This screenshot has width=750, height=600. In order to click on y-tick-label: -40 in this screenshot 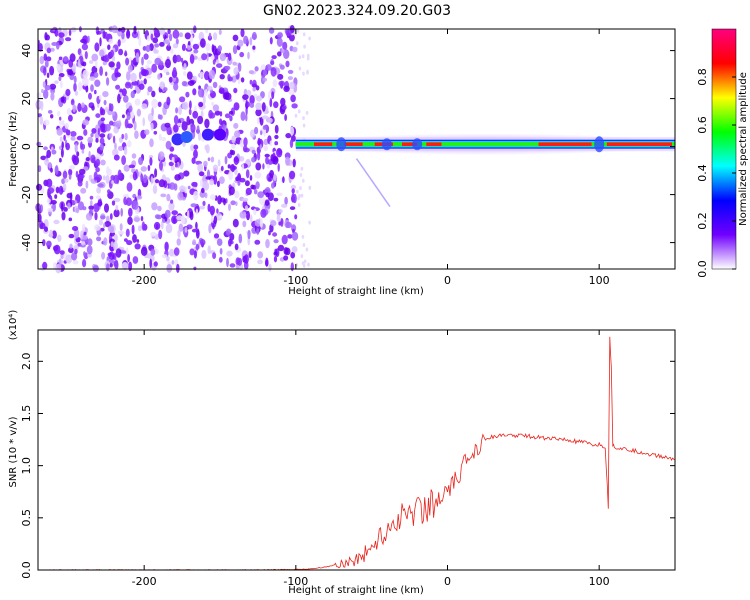, I will do `click(26, 243)`.